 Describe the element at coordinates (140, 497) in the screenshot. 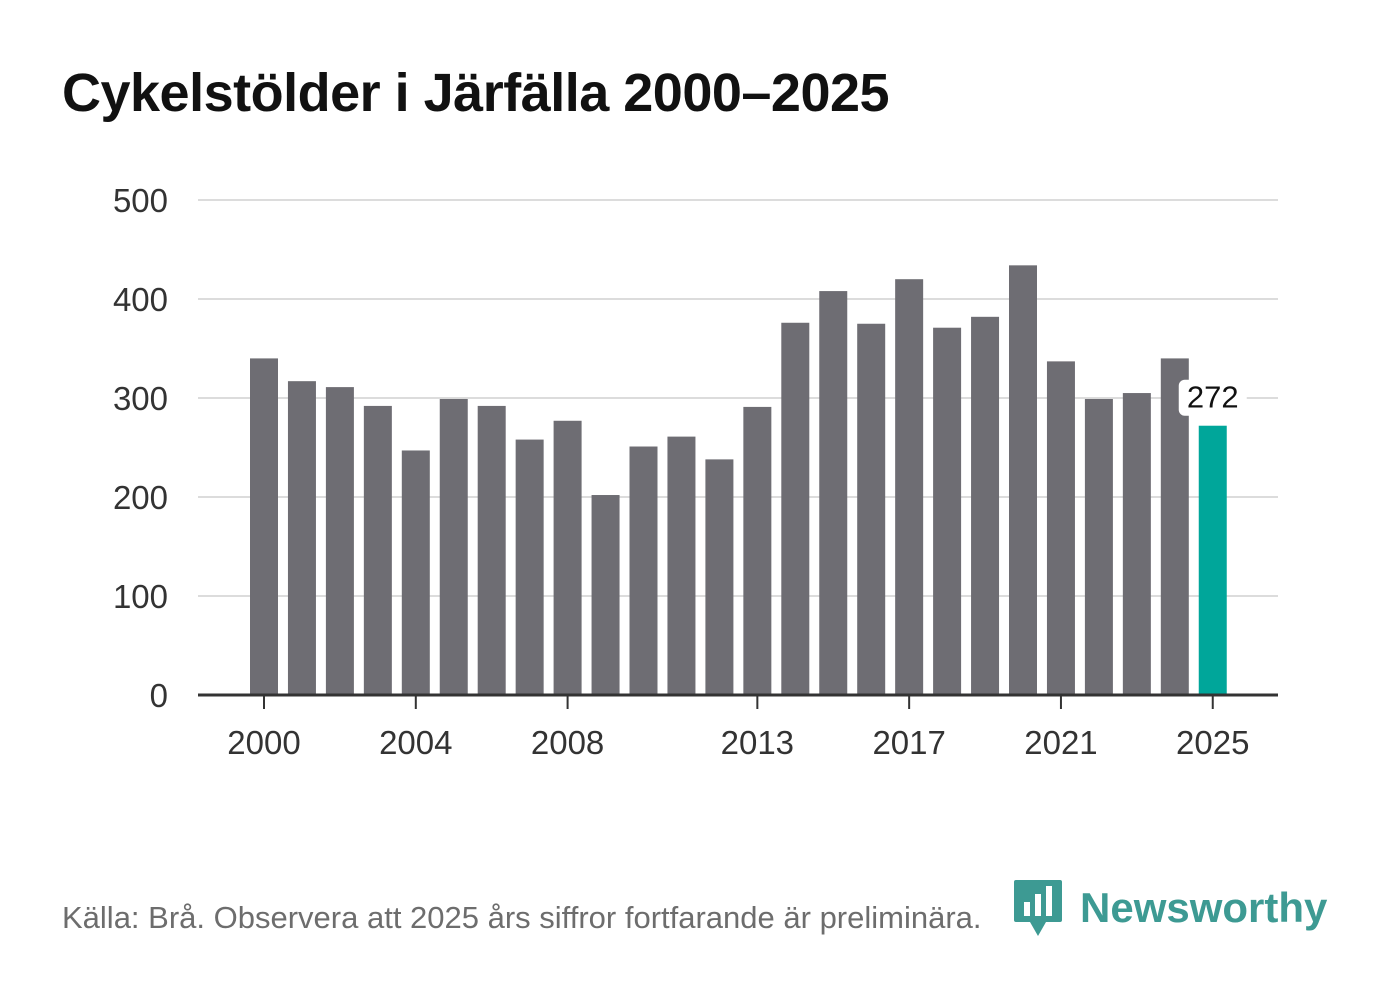

I see `y-tick-label-200: 200` at that location.